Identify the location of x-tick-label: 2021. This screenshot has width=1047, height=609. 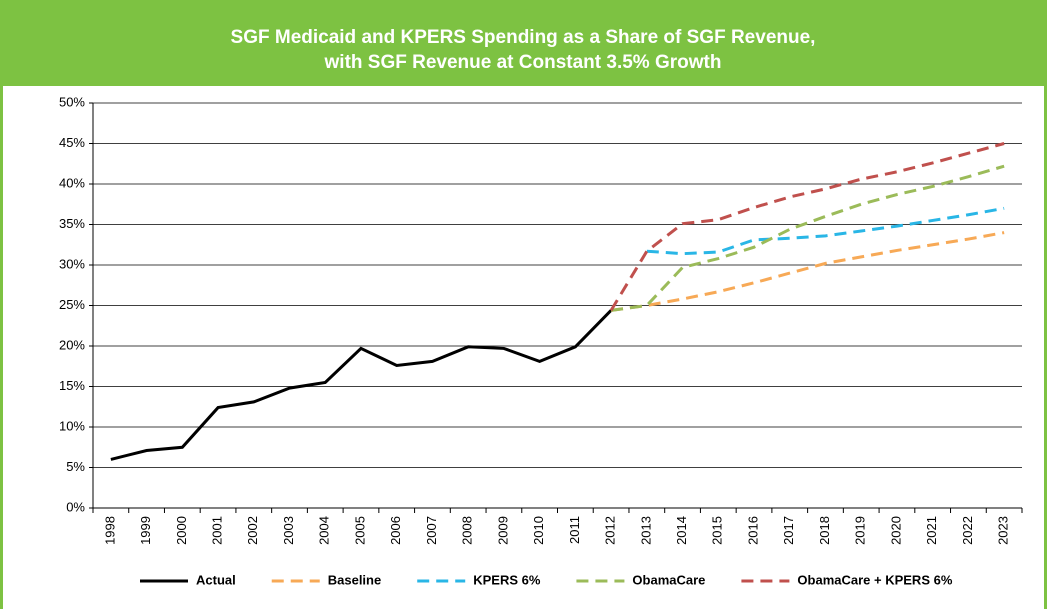
(931, 530).